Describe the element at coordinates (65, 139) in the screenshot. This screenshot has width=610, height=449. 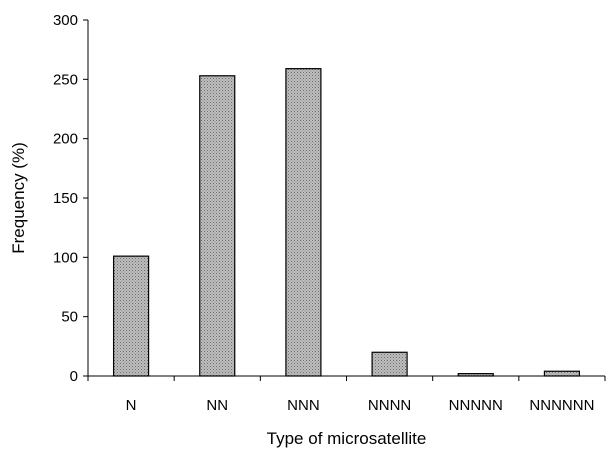
I see `y-tick-label: 200` at that location.